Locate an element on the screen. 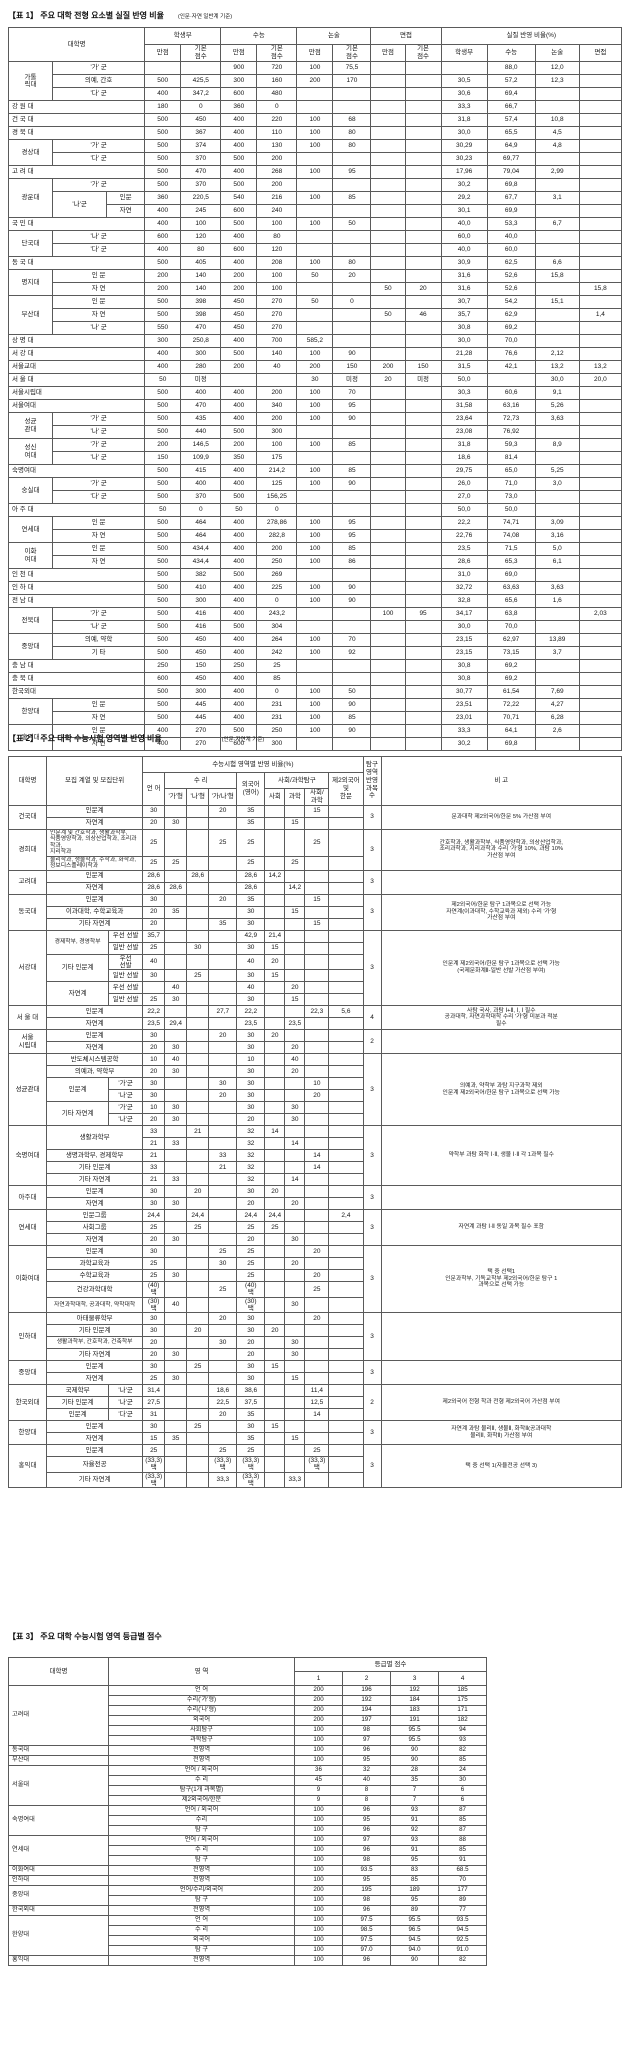  cell: 370 is located at coordinates (201, 185).